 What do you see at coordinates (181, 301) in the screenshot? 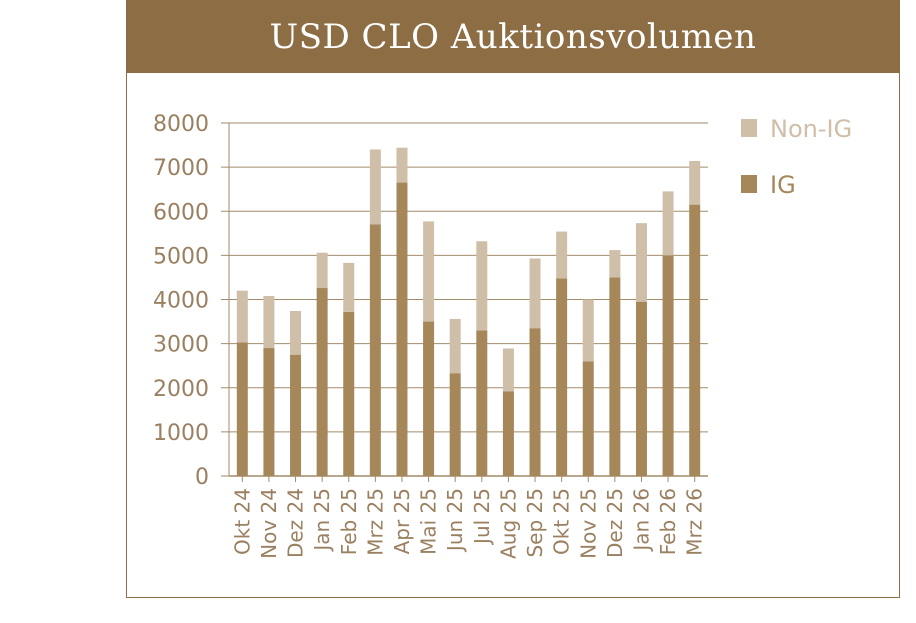
I see `y-tick-label: 4000` at bounding box center [181, 301].